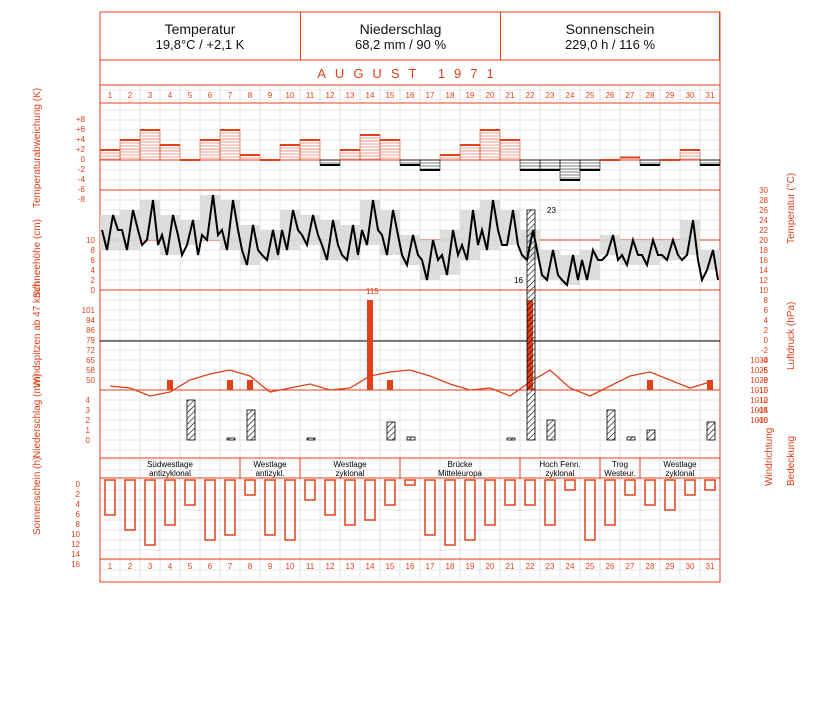 This screenshot has width=827, height=702. I want to click on temp-deviation-tick: +8, so click(81, 119).